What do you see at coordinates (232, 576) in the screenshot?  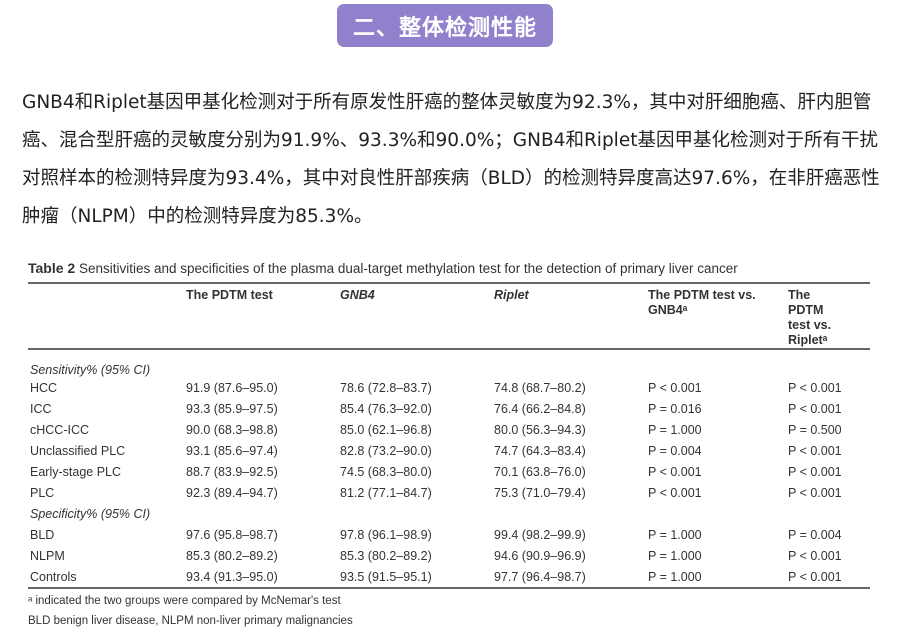 I see `table-cell: 93.4 (91.3–95.0)` at bounding box center [232, 576].